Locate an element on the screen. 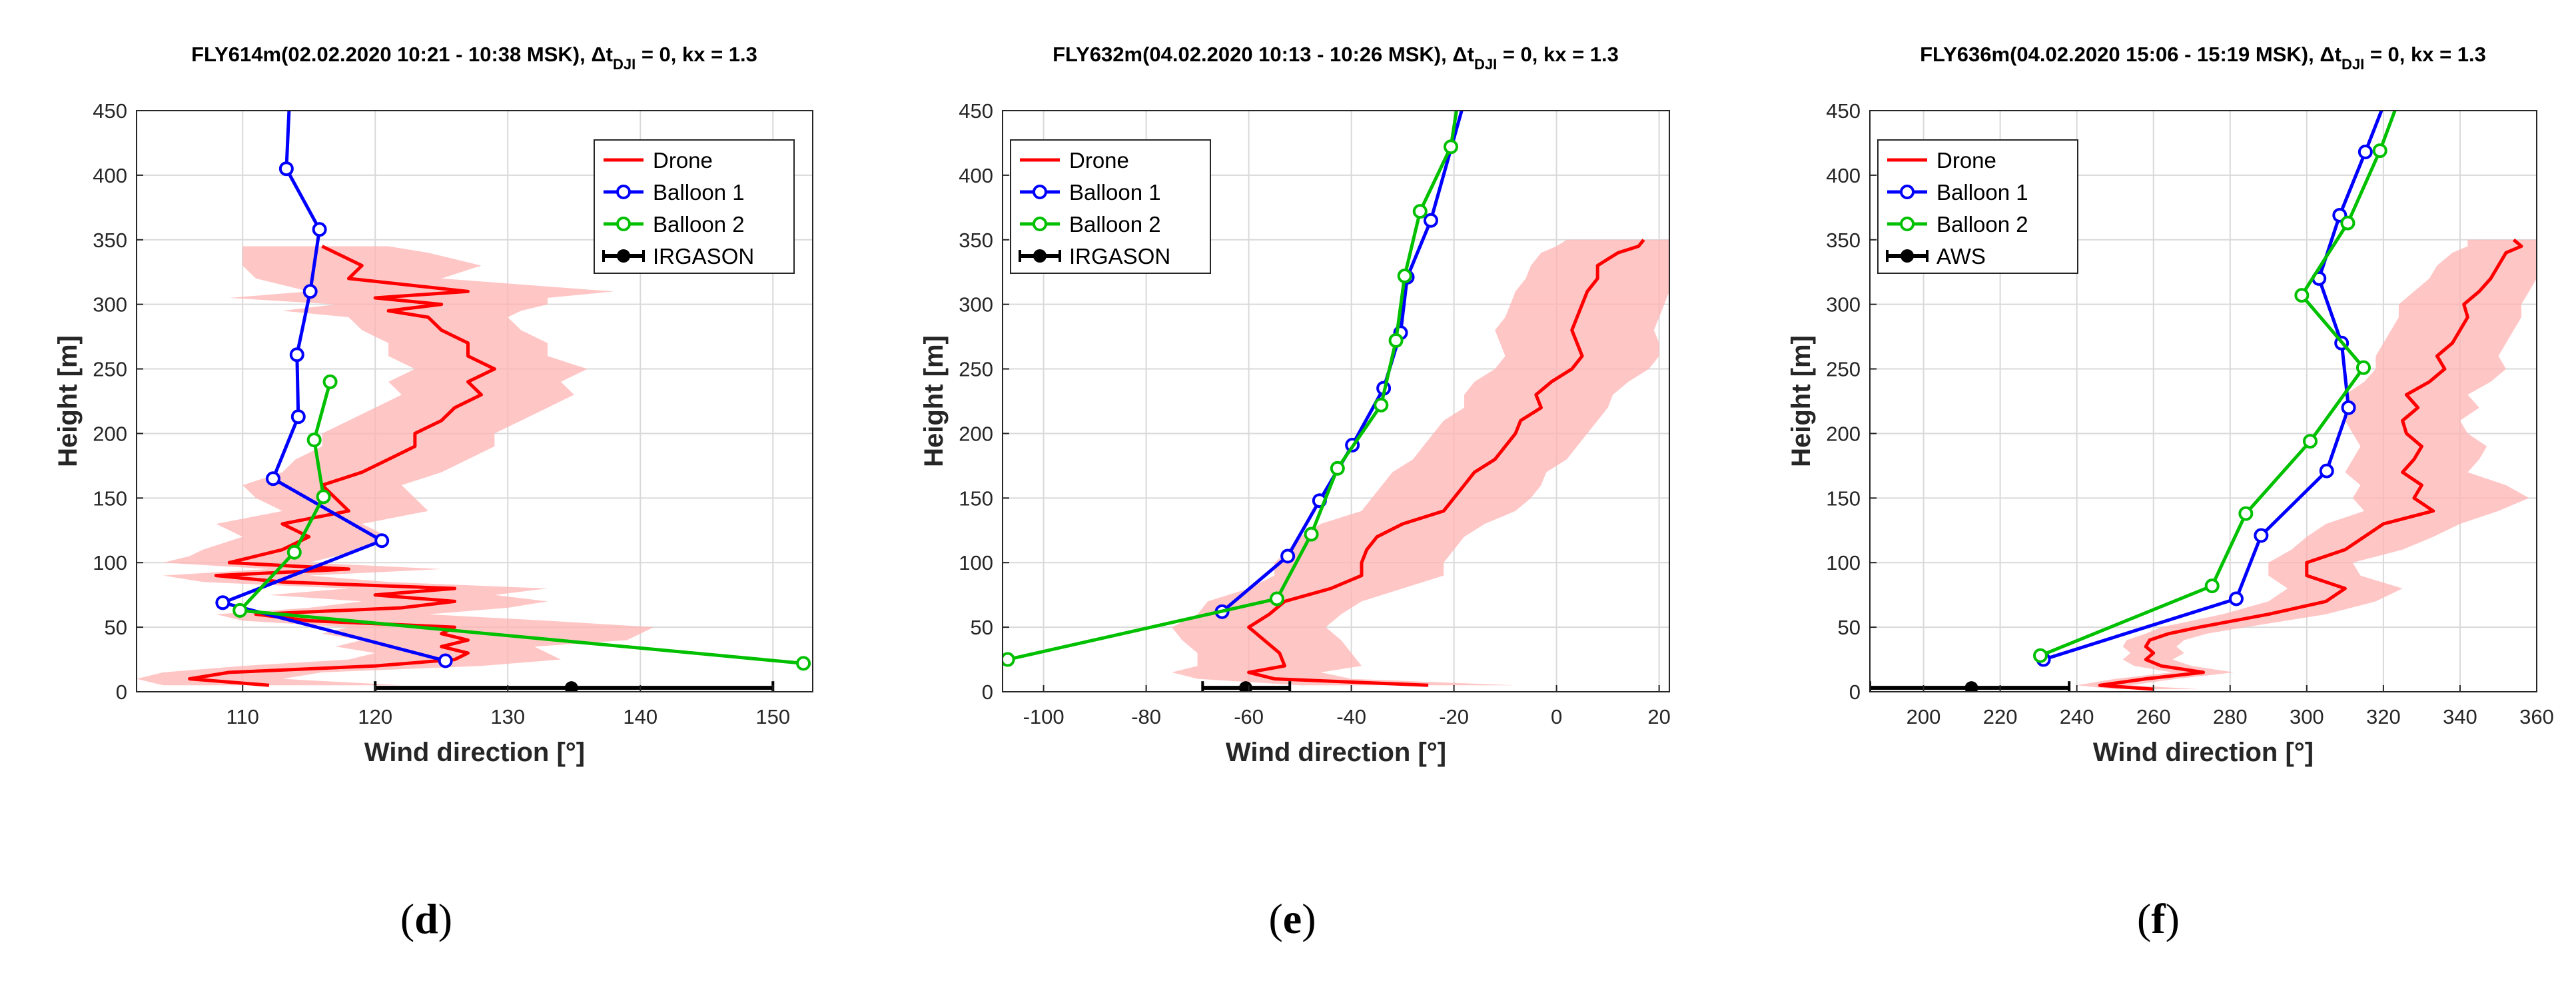 The width and height of the screenshot is (2576, 983). x-tick-label: 360 is located at coordinates (2537, 717).